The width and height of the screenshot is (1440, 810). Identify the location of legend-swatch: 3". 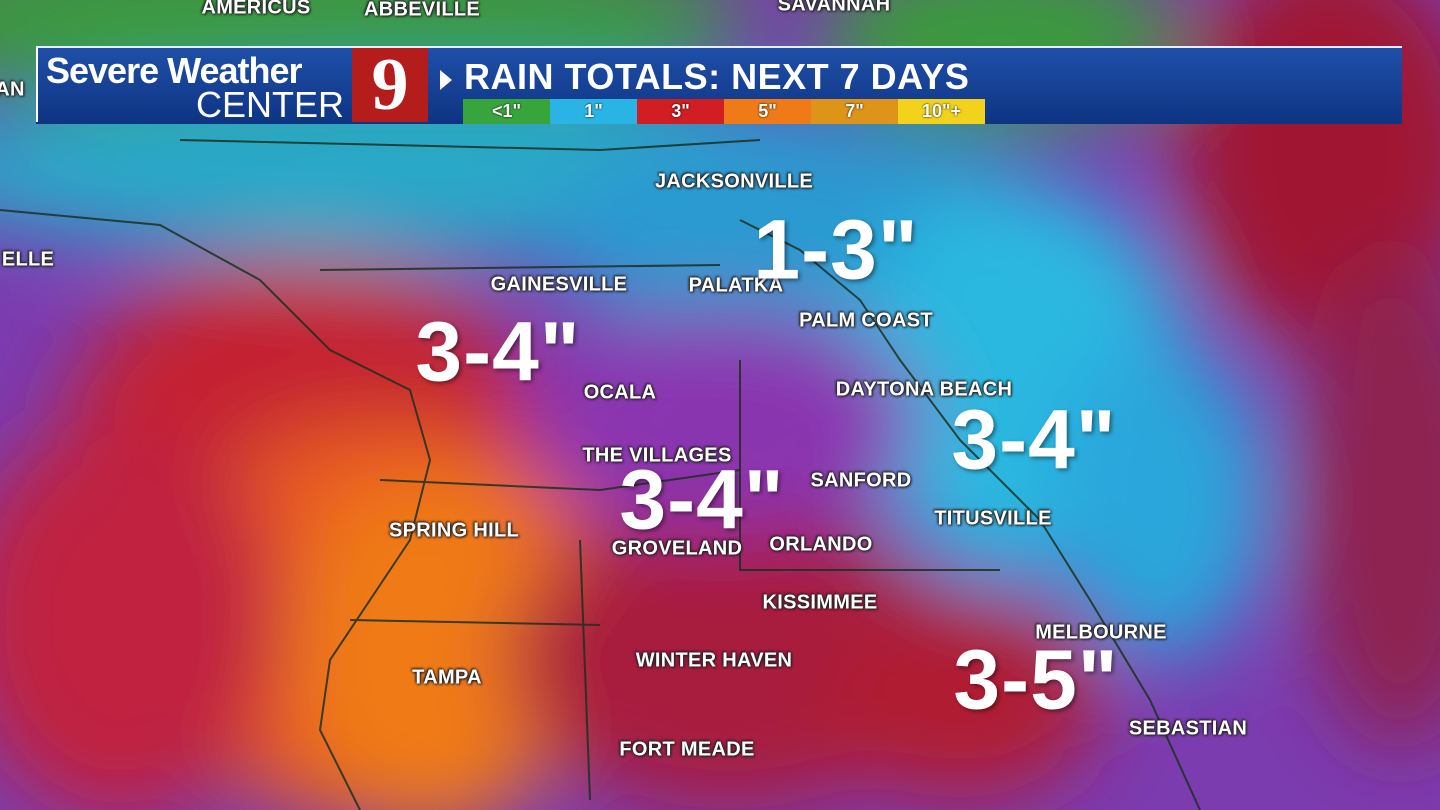
(680, 111).